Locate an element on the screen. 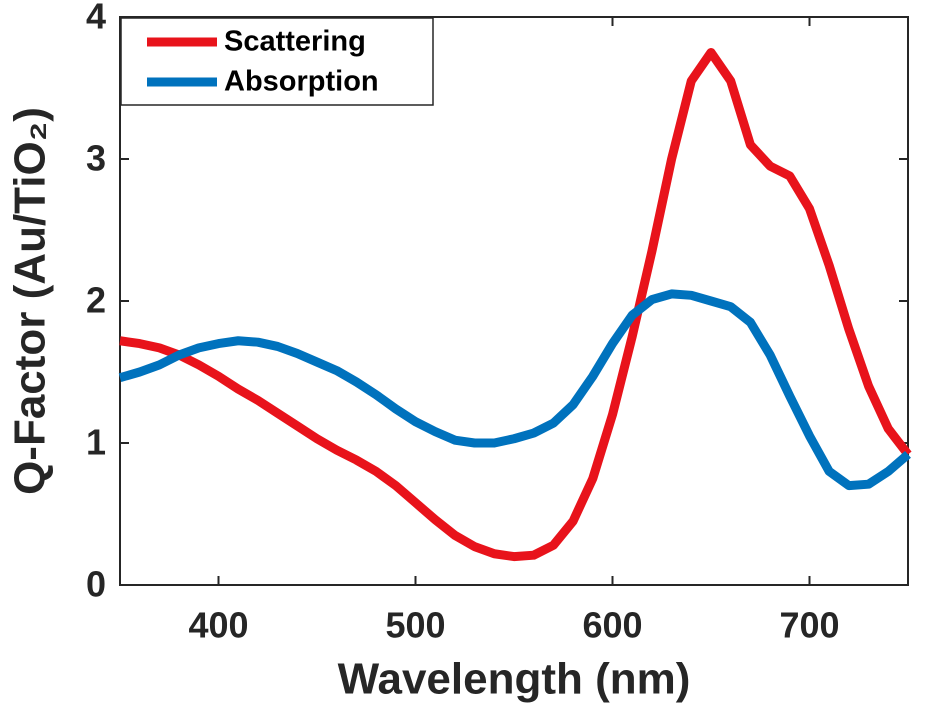 The image size is (933, 713). y-tick-label: 2 is located at coordinates (96, 300).